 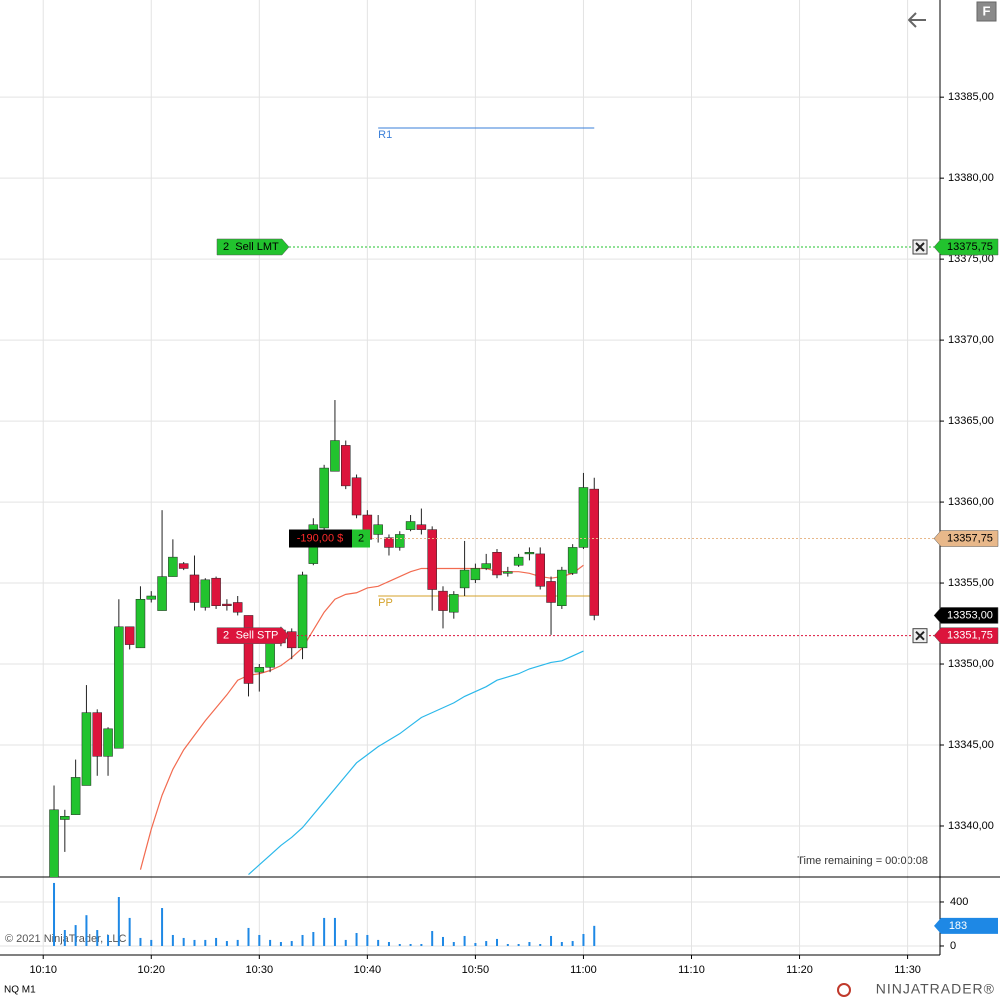 I want to click on y-tick-label: 13340,00, so click(x=971, y=826).